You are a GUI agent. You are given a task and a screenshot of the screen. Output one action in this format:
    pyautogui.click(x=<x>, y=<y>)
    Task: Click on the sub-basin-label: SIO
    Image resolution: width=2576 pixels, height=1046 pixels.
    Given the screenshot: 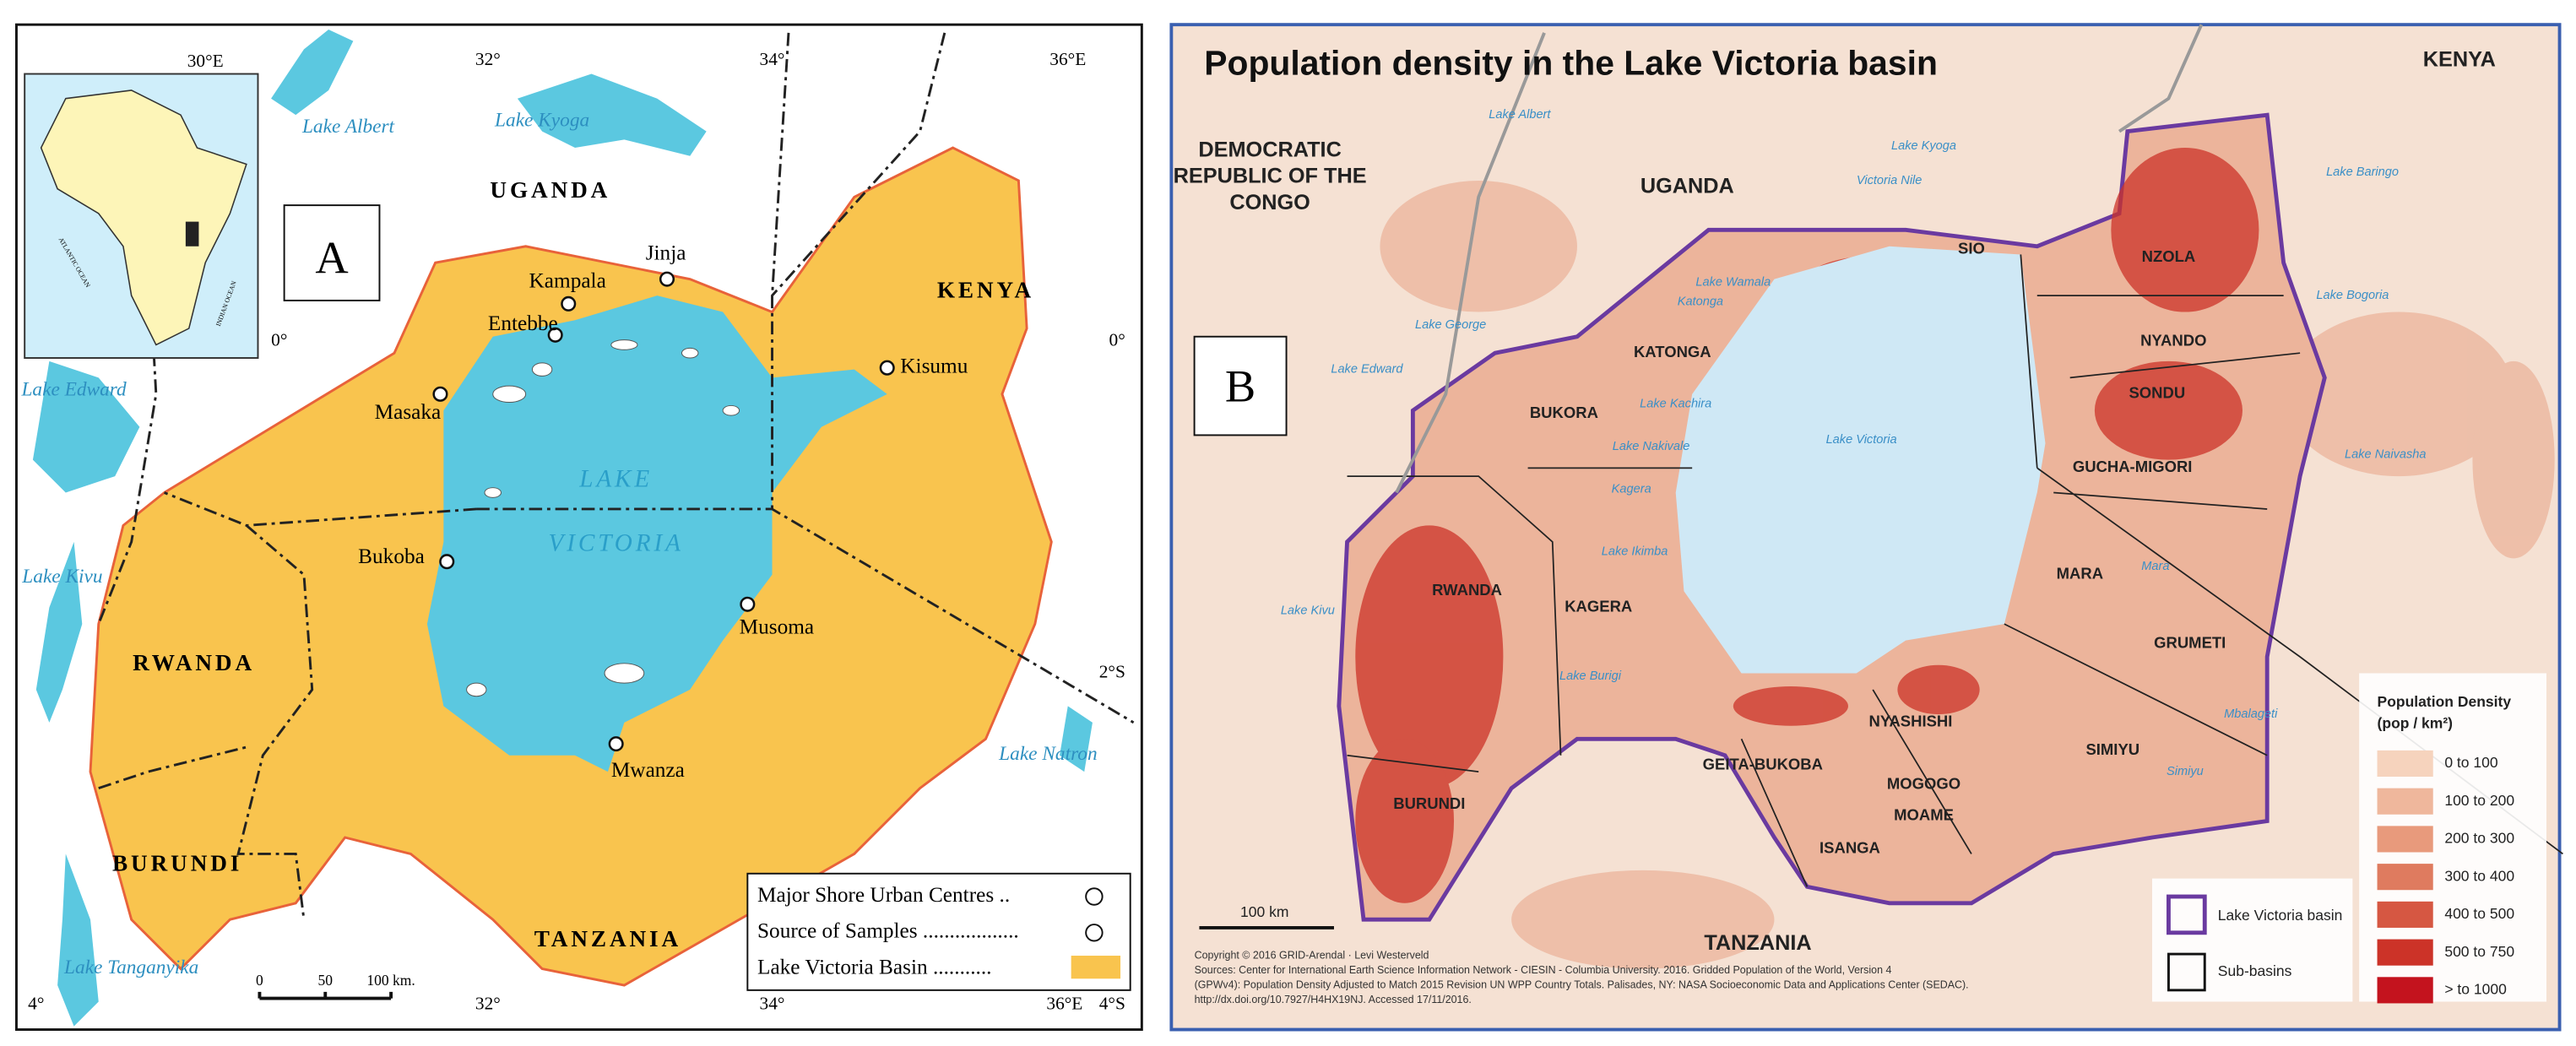 What is the action you would take?
    pyautogui.click(x=1972, y=248)
    